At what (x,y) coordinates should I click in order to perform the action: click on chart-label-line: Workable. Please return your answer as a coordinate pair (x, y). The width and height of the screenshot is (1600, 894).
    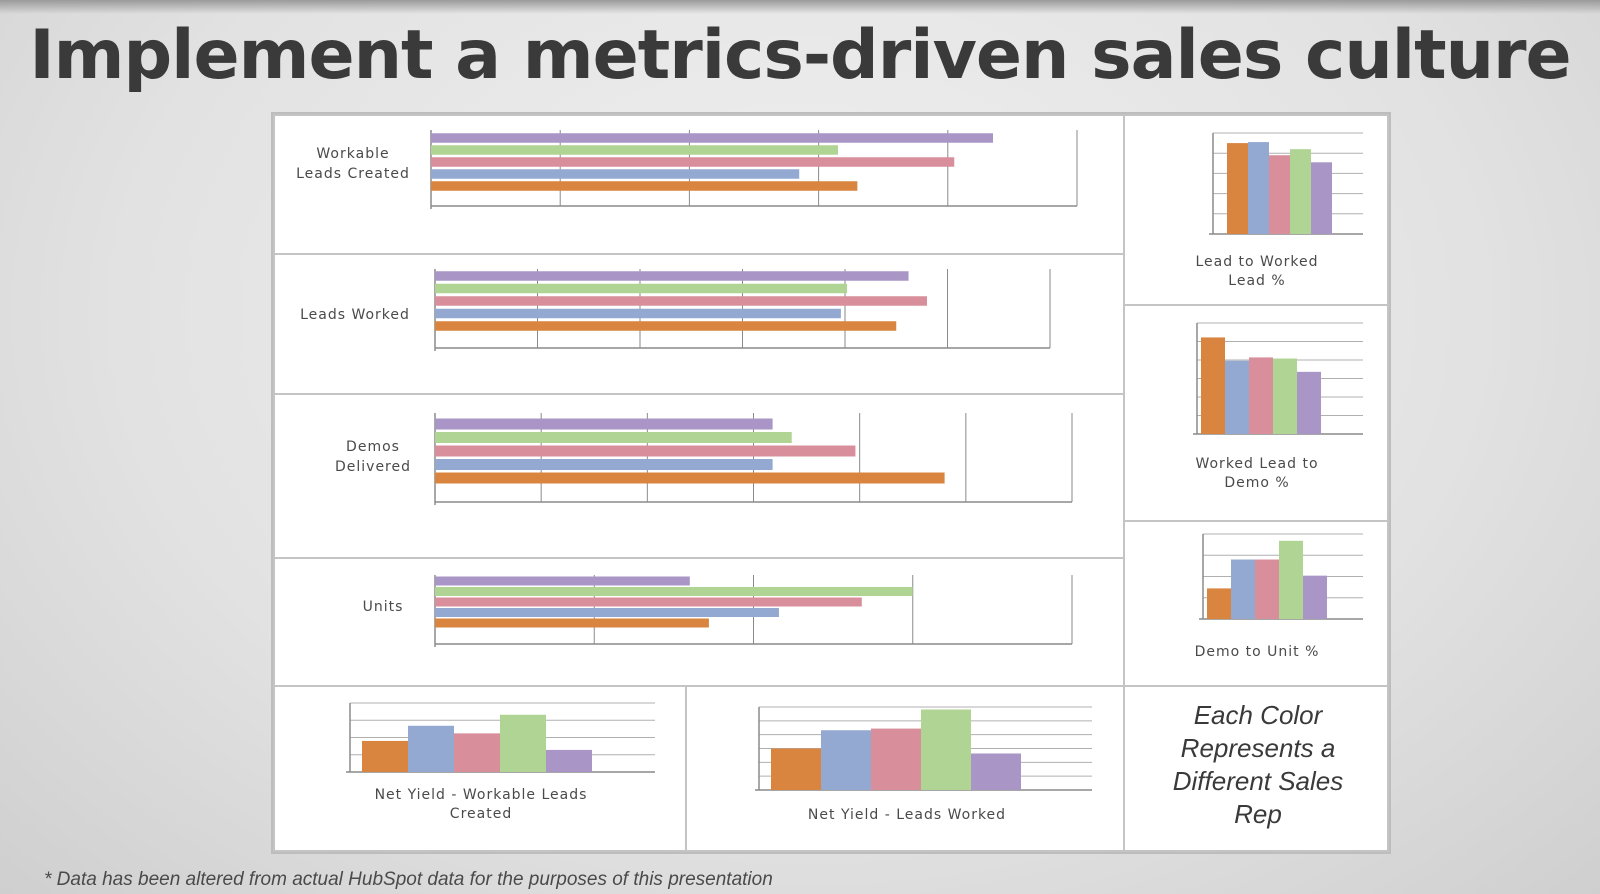
    Looking at the image, I should click on (352, 154).